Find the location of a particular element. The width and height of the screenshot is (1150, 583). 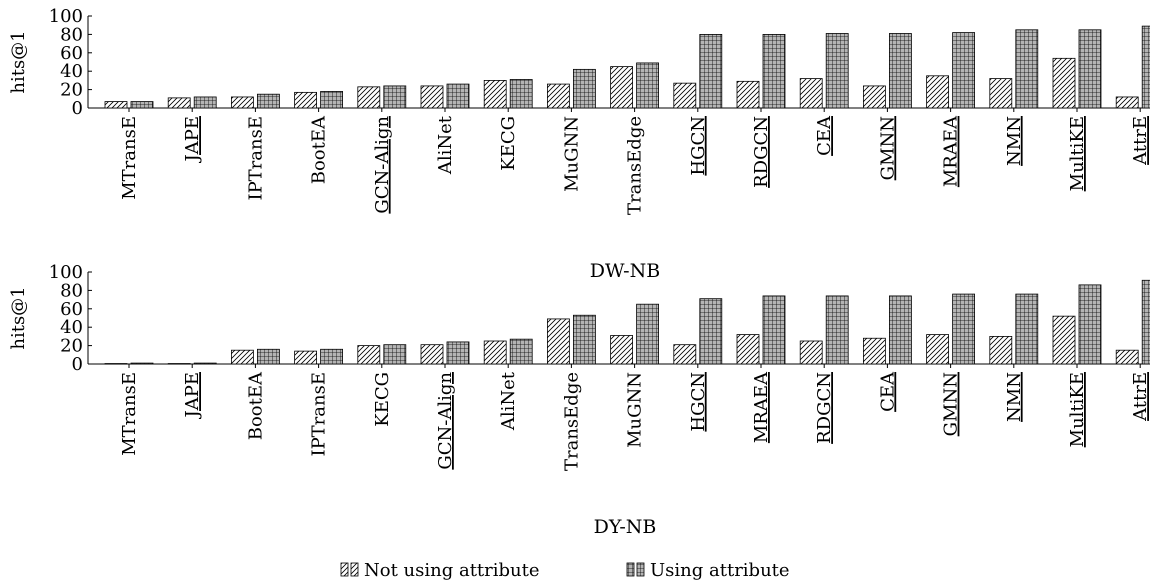

legend-item-not-using: Not using attribute is located at coordinates (440, 570).